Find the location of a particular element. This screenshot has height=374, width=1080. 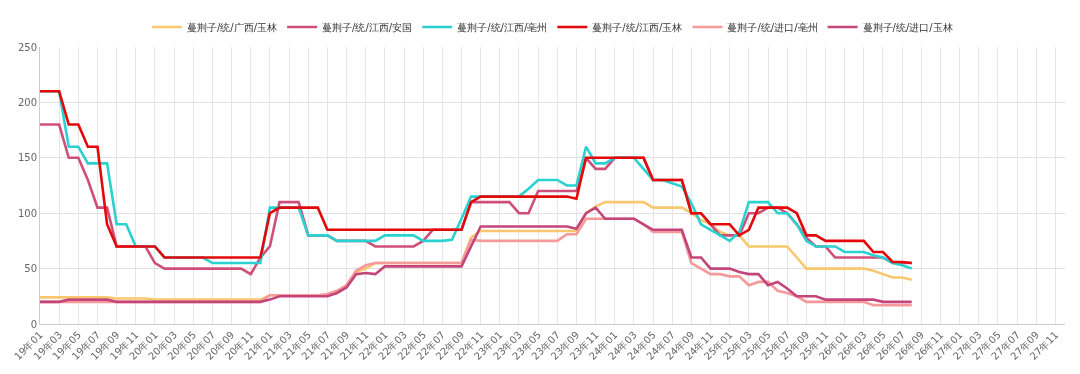

legend-label: 蔓荆子/统/进口/亳州 is located at coordinates (772, 27).